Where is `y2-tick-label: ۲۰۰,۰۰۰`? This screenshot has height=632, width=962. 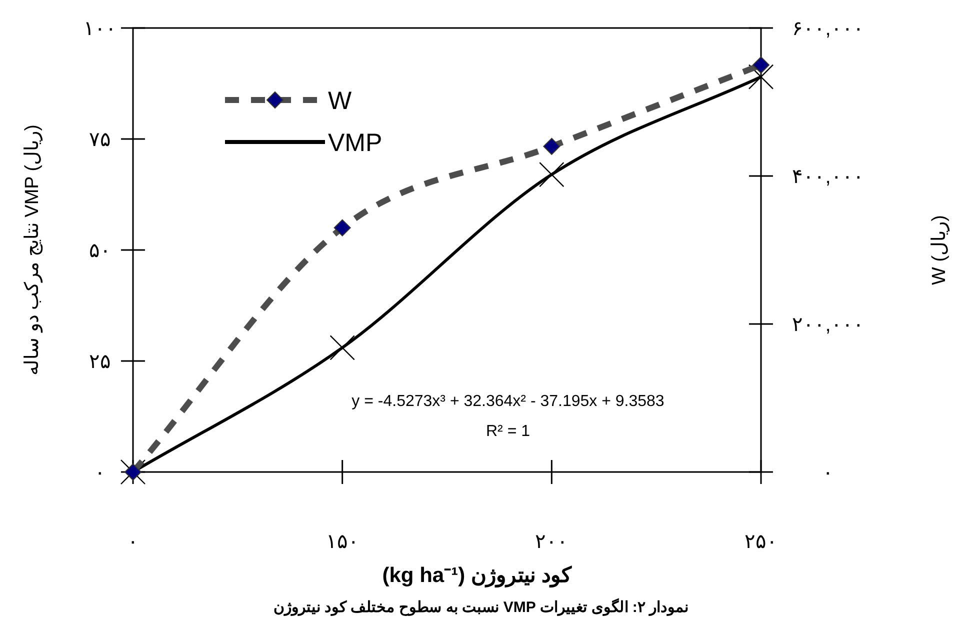
y2-tick-label: ۲۰۰,۰۰۰ is located at coordinates (828, 325).